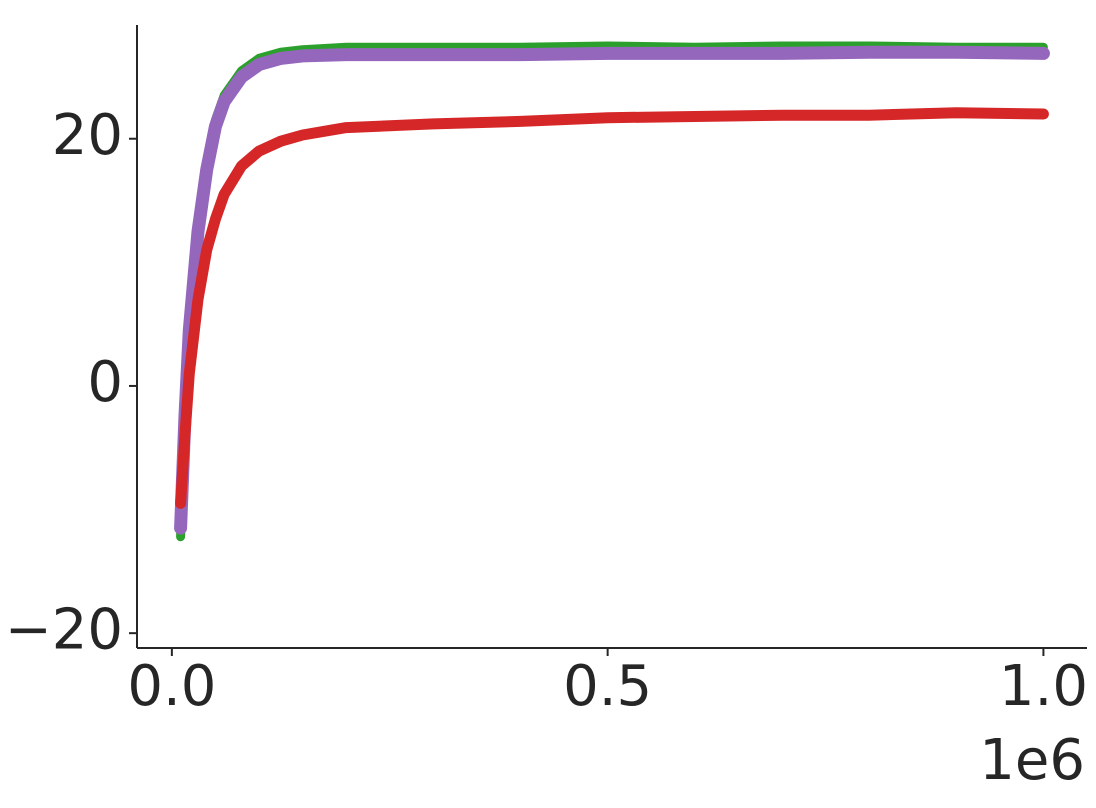 The width and height of the screenshot is (1096, 808). What do you see at coordinates (1043, 686) in the screenshot?
I see `x-tick-label: 1.0` at bounding box center [1043, 686].